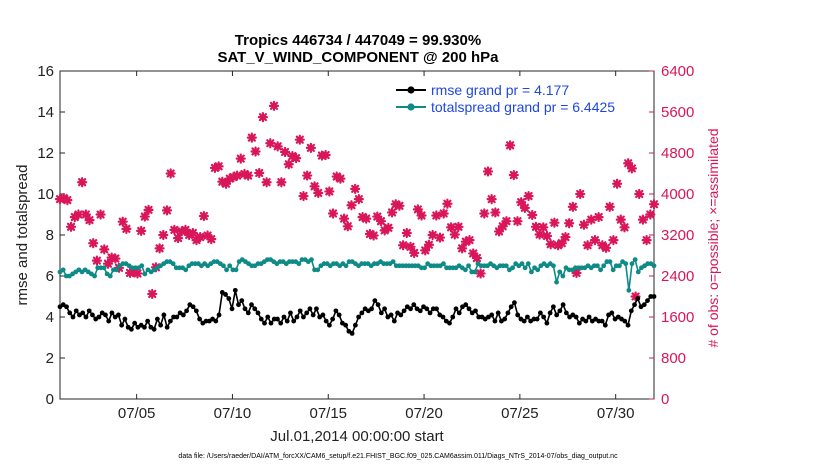 This screenshot has height=470, width=830. I want to click on x-tick-label: 07/25, so click(520, 413).